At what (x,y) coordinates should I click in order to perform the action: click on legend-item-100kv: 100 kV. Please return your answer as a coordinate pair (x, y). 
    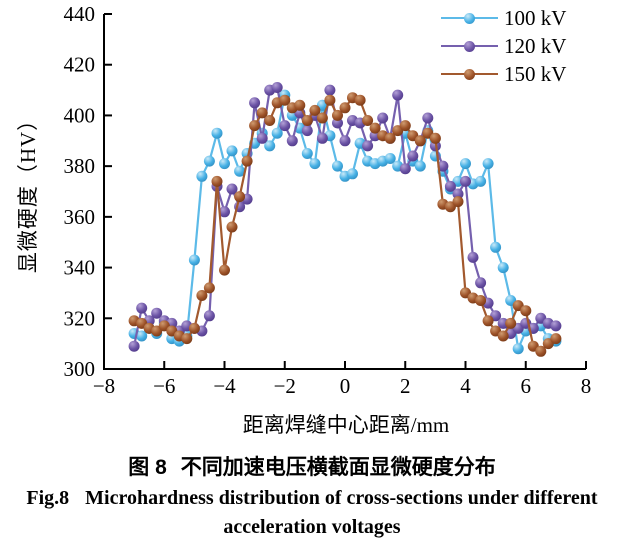
    Looking at the image, I should click on (503, 18).